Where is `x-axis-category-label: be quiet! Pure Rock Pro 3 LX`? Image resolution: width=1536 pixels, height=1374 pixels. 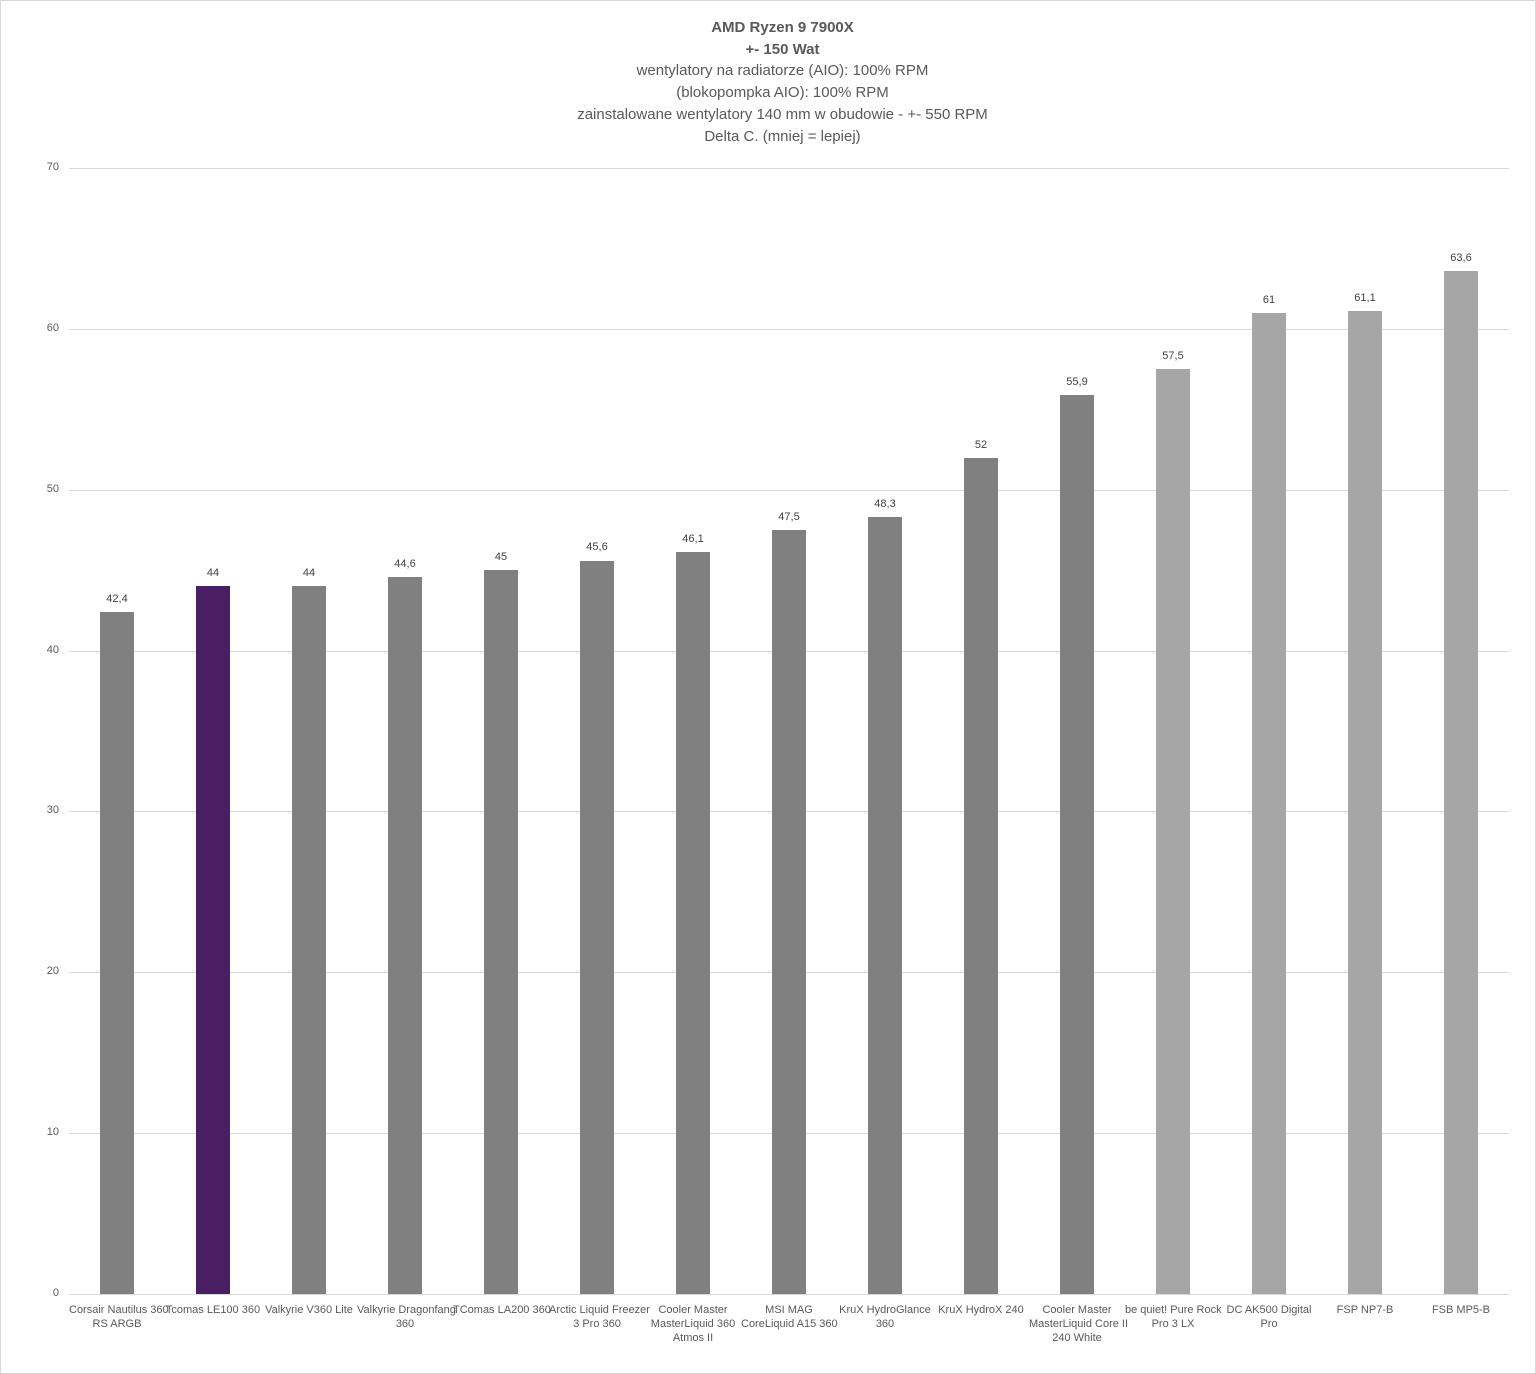 x-axis-category-label: be quiet! Pure Rock Pro 3 LX is located at coordinates (1173, 1317).